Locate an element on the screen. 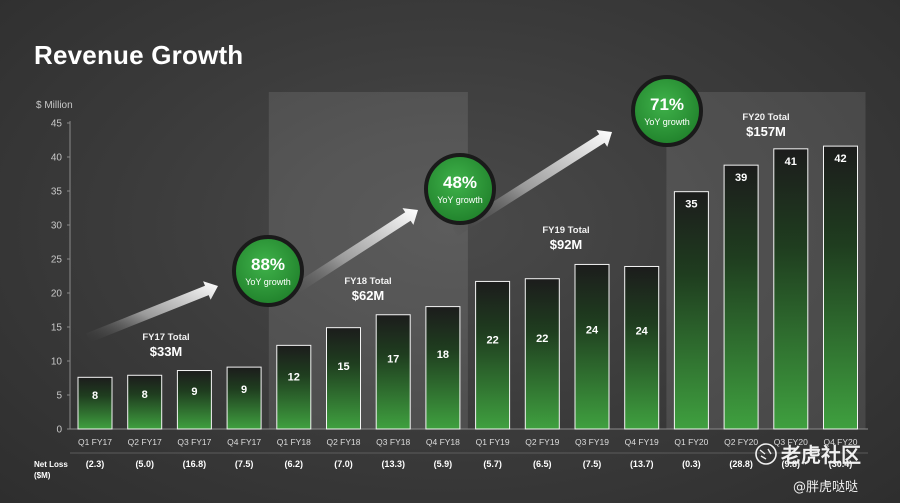 The image size is (900, 503). net-loss-value: (28.8) is located at coordinates (741, 464).